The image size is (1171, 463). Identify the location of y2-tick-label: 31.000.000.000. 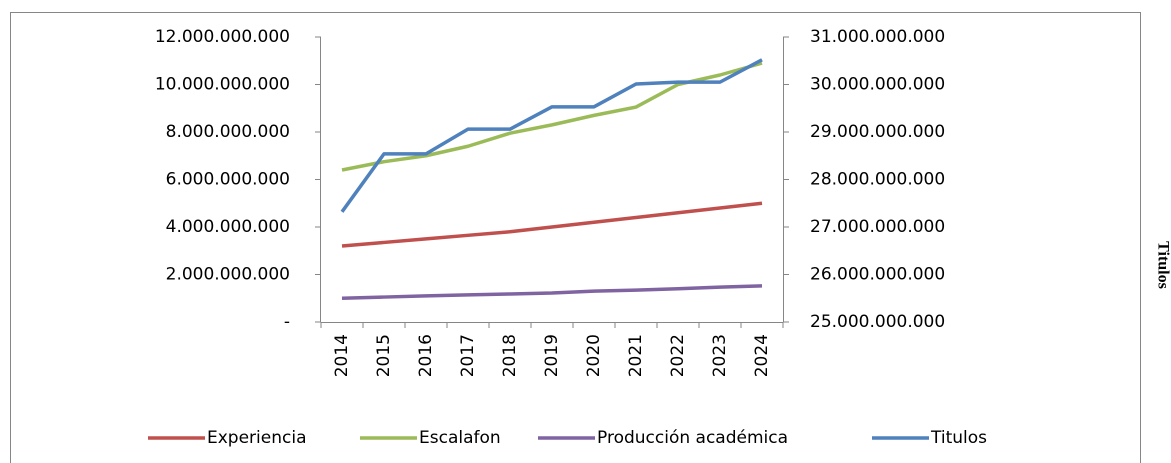
(877, 37).